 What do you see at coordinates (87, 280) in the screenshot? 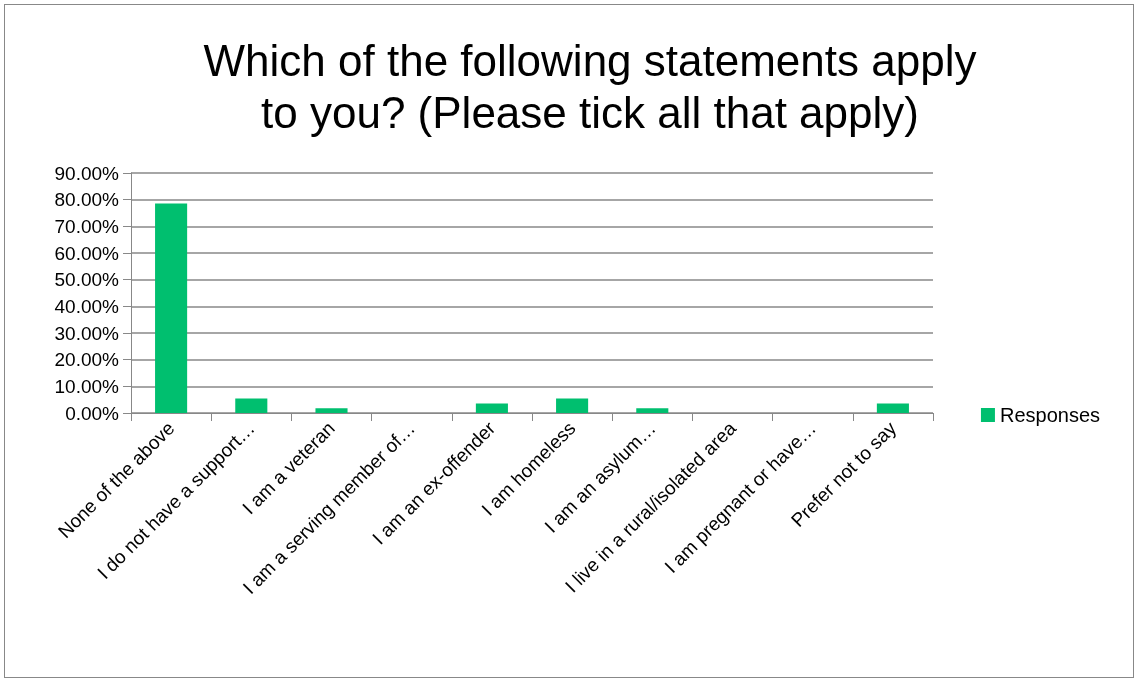
I see `y-tick-label: 50.00%` at bounding box center [87, 280].